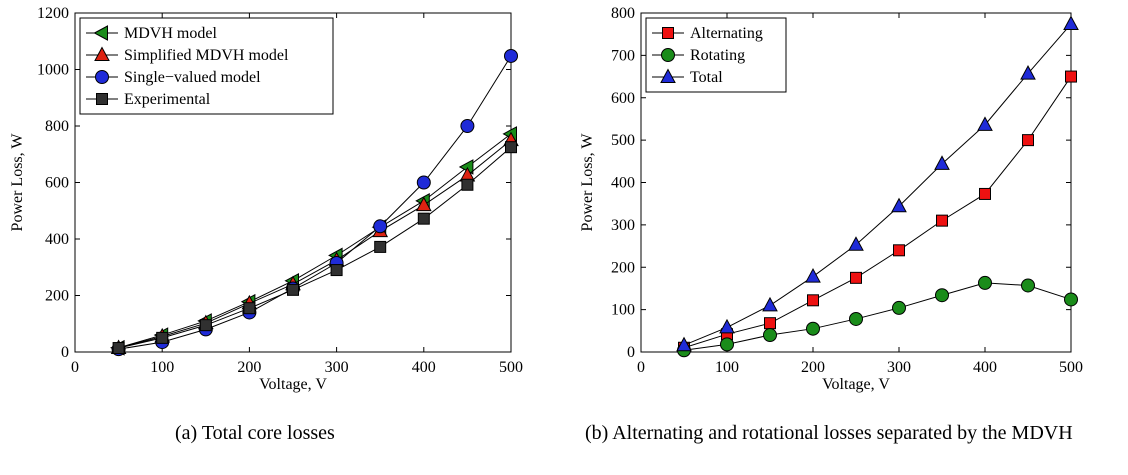 The image size is (1128, 475). What do you see at coordinates (255, 433) in the screenshot?
I see `caption-a: (a) Total core losses` at bounding box center [255, 433].